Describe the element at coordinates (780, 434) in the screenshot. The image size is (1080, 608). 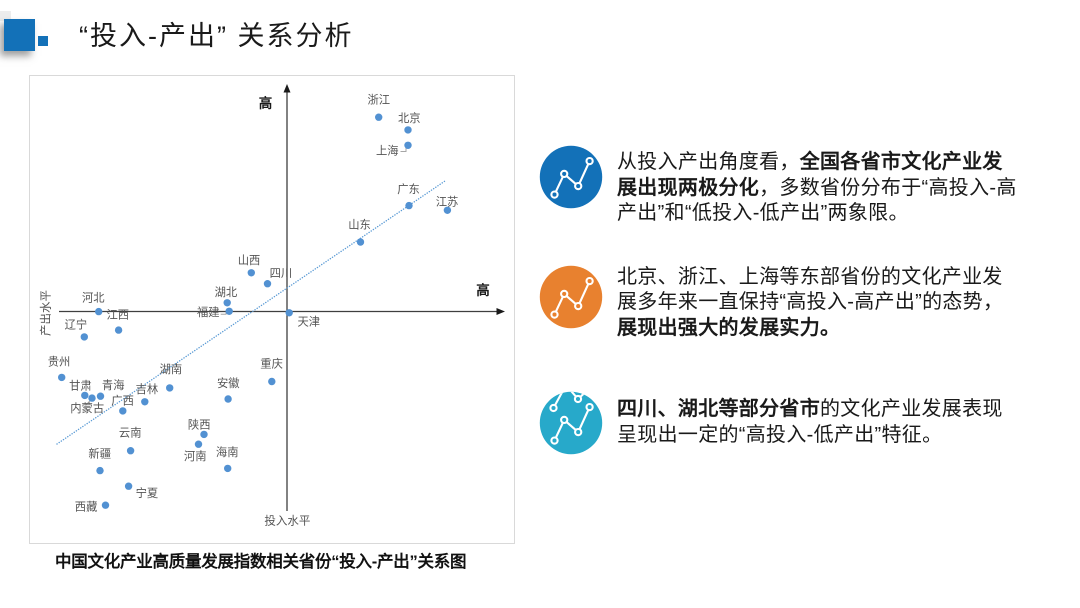
I see `bullet-text-segment: 呈现出一定的“高投入-低产出”特征。` at that location.